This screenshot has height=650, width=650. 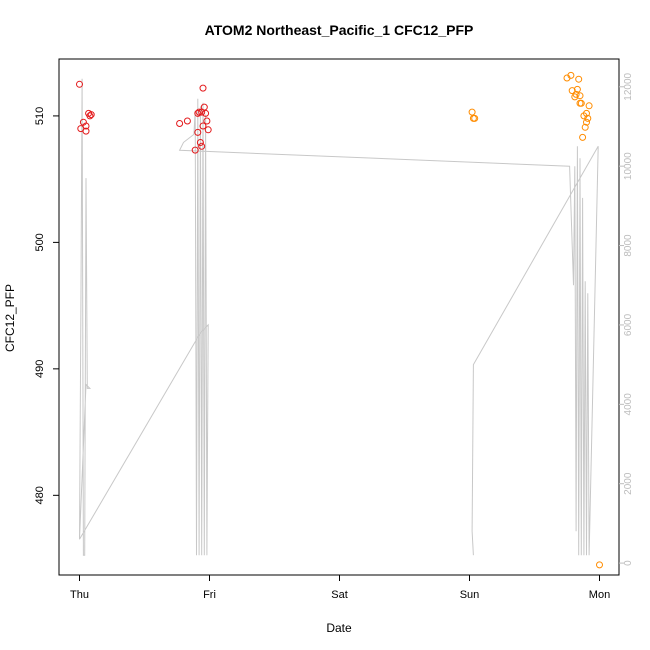 What do you see at coordinates (628, 166) in the screenshot?
I see `y2-tick-label: 10000` at bounding box center [628, 166].